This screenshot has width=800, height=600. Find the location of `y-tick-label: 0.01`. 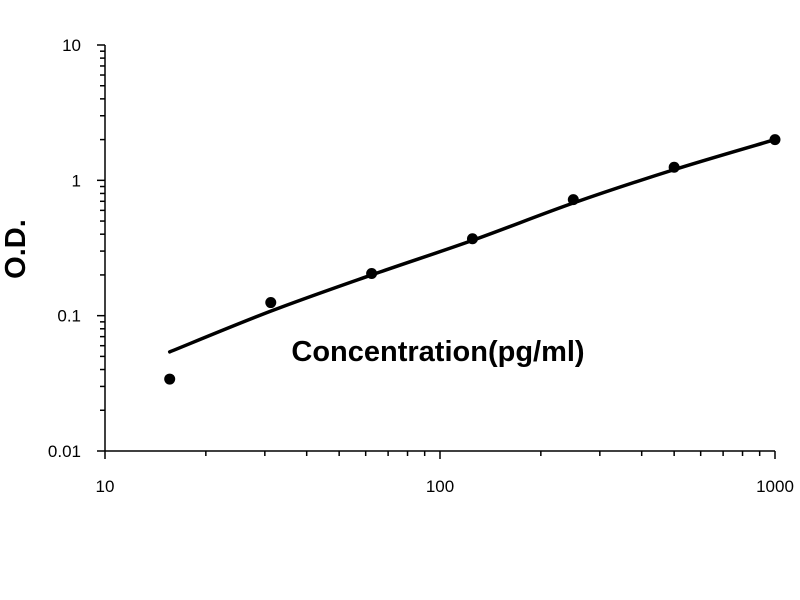

y-tick-label: 0.01 is located at coordinates (64, 451).